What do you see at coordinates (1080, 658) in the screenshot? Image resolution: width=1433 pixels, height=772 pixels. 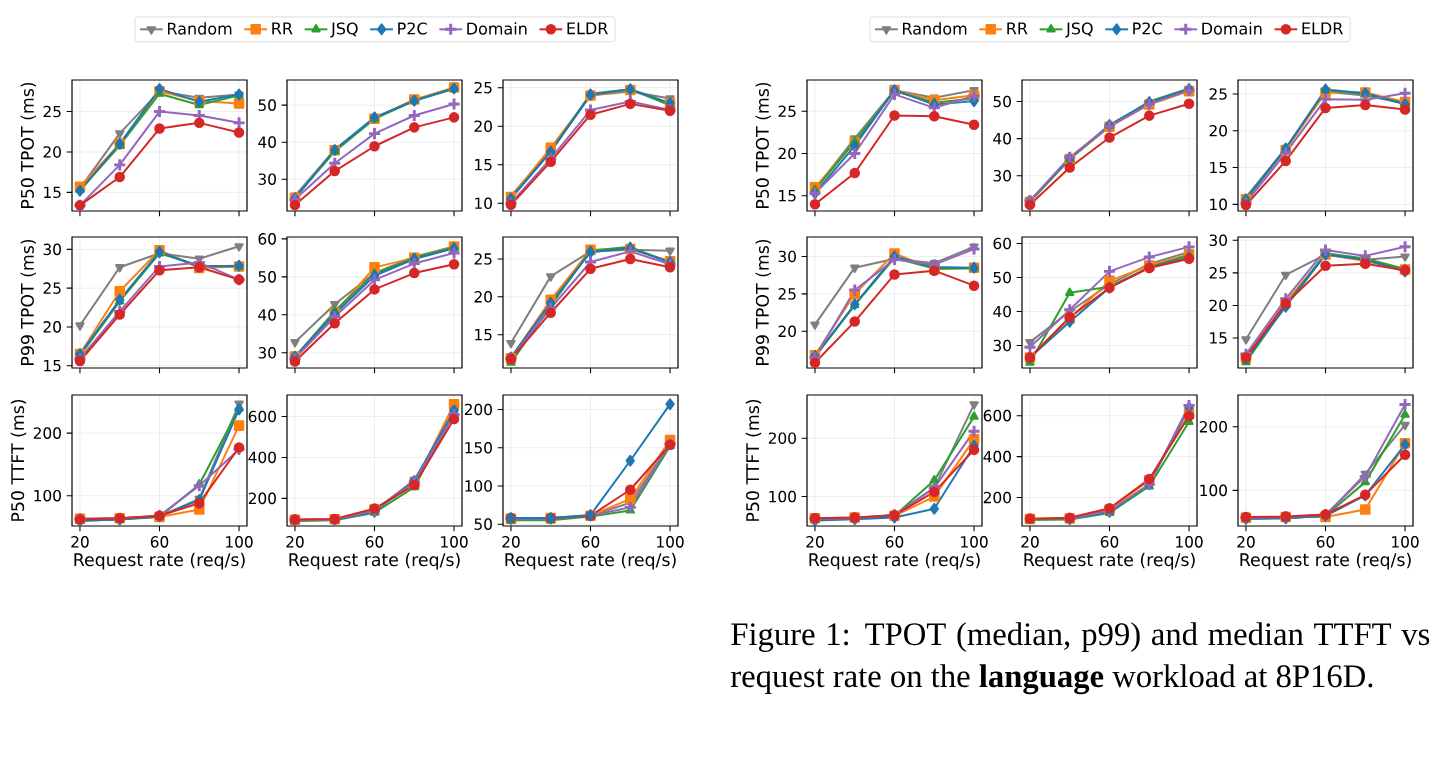 I see `caption: Figure 1: TPOT (median, p99) and median TTFT vs request rate on the language workload at 8P16D.` at bounding box center [1080, 658].